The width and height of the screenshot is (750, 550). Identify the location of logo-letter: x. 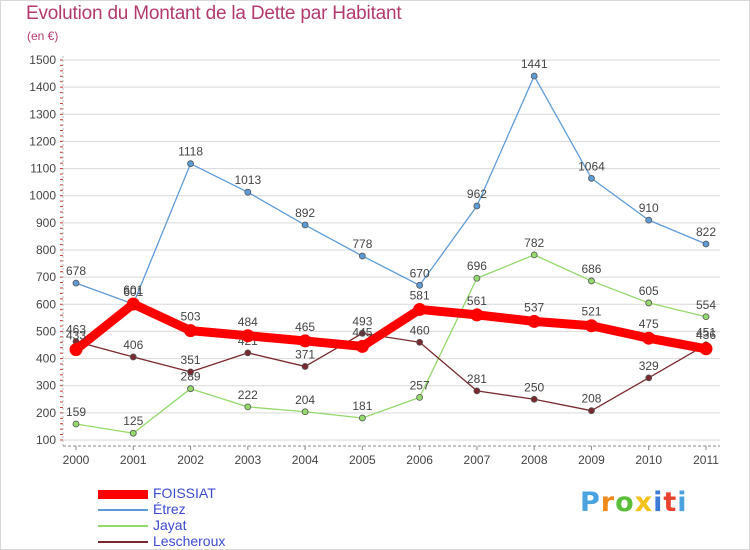
(644, 502).